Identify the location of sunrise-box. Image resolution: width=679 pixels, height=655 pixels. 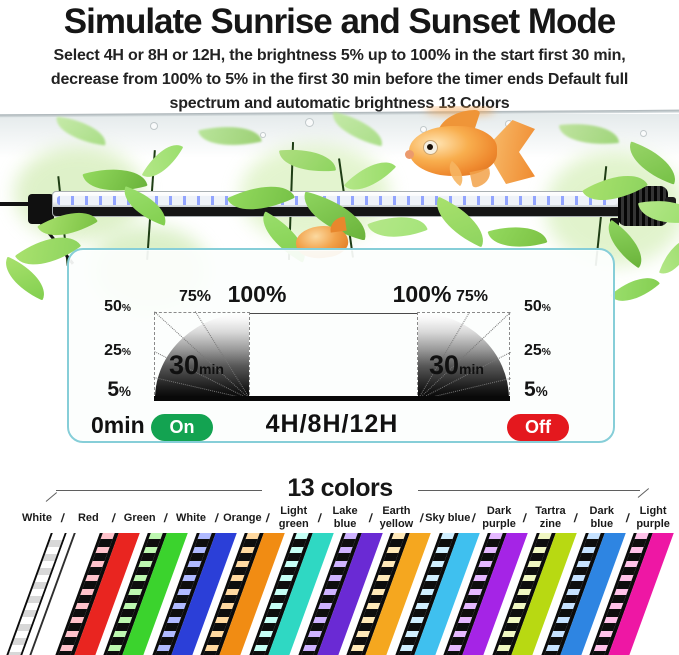
(202, 356).